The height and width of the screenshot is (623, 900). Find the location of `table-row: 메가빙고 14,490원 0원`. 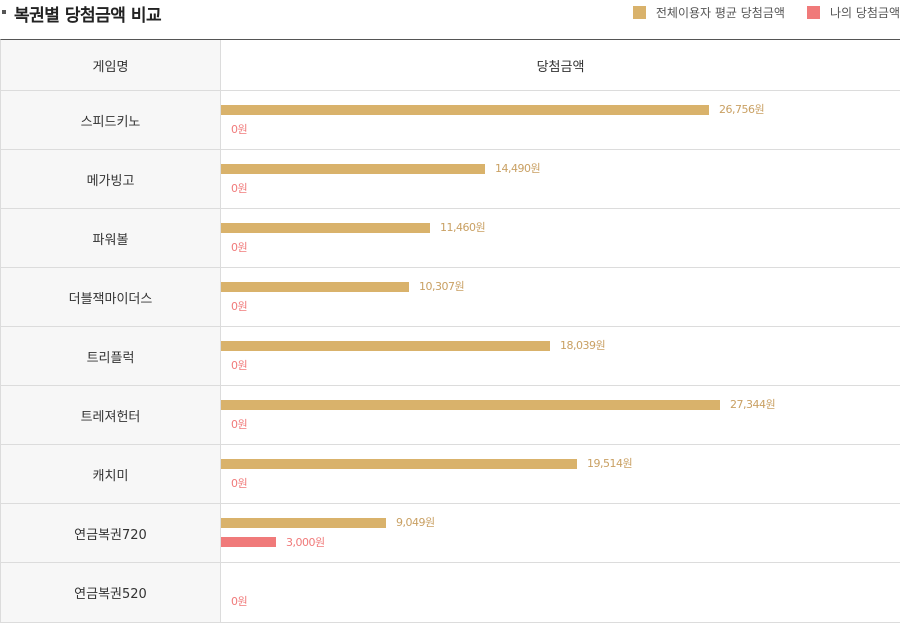

table-row: 메가빙고 14,490원 0원 is located at coordinates (450, 179).